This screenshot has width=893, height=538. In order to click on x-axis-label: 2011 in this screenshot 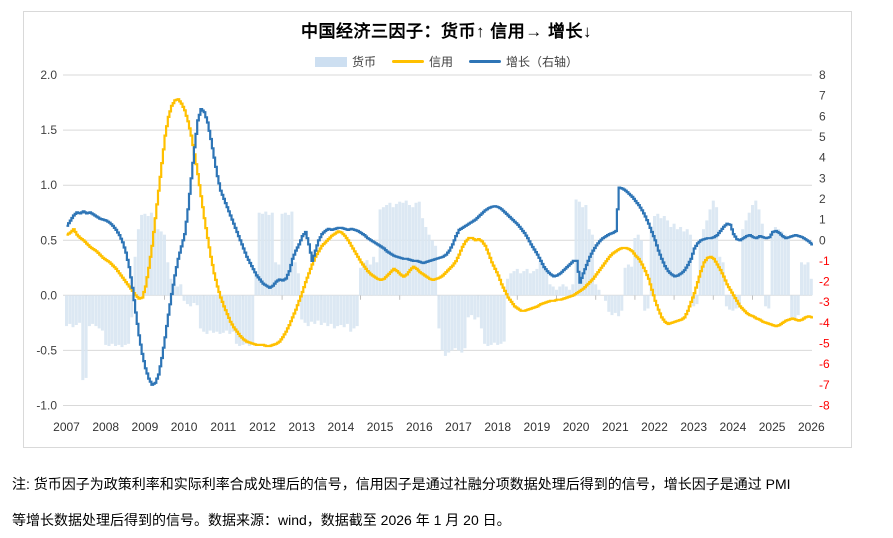, I will do `click(223, 427)`.